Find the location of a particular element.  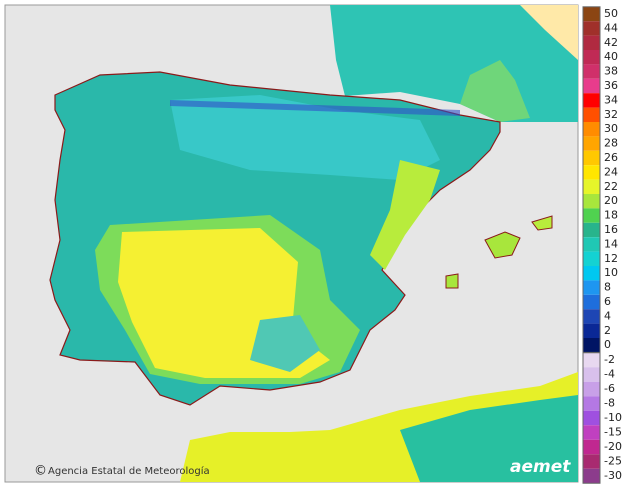

legend-label: -6 is located at coordinates (609, 388).